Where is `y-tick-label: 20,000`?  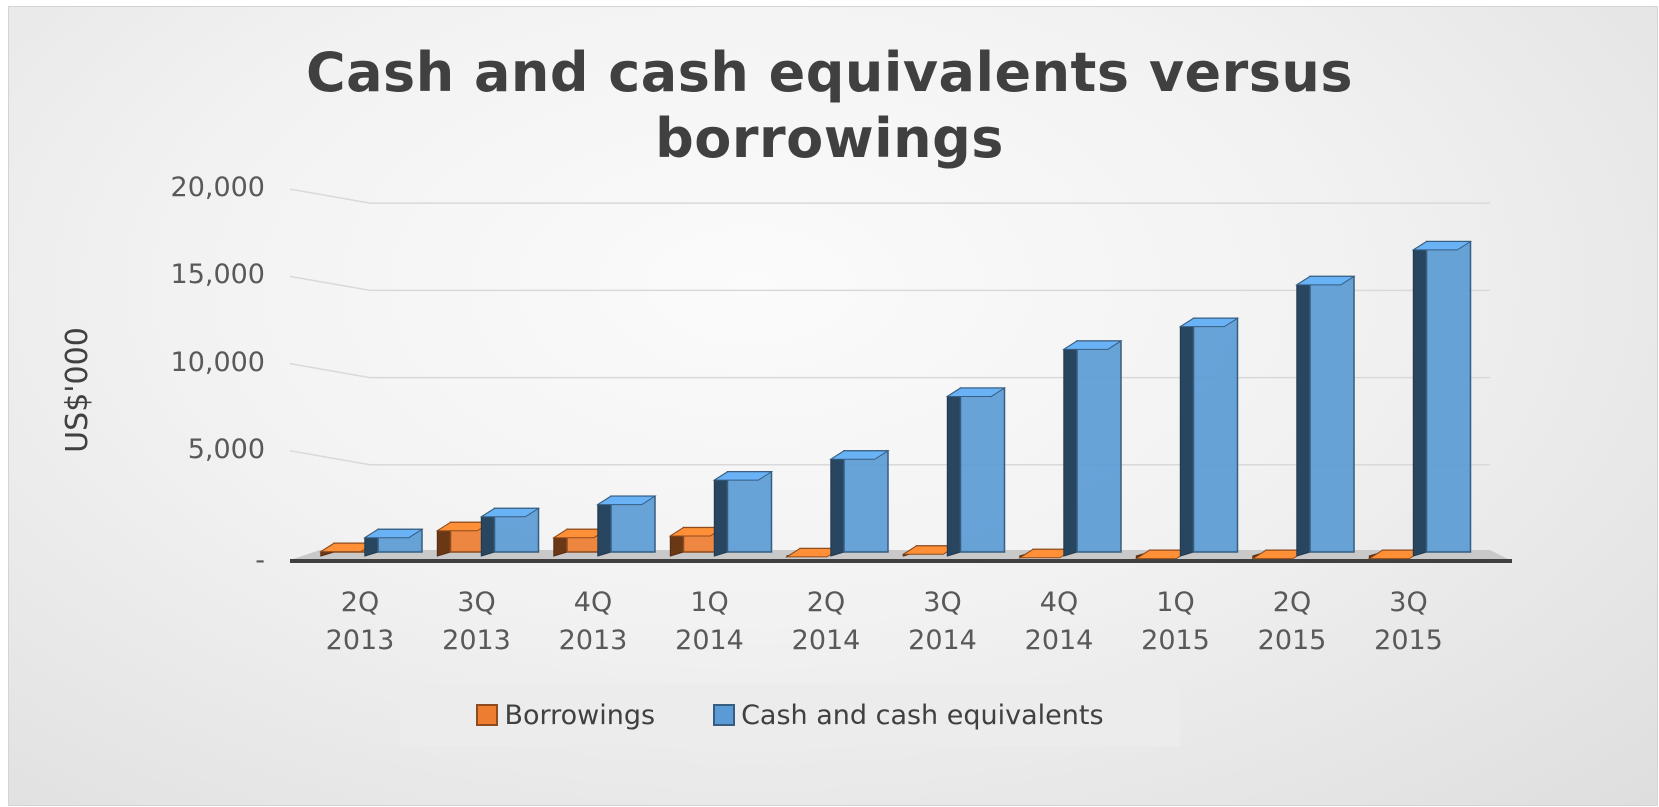 y-tick-label: 20,000 is located at coordinates (217, 188).